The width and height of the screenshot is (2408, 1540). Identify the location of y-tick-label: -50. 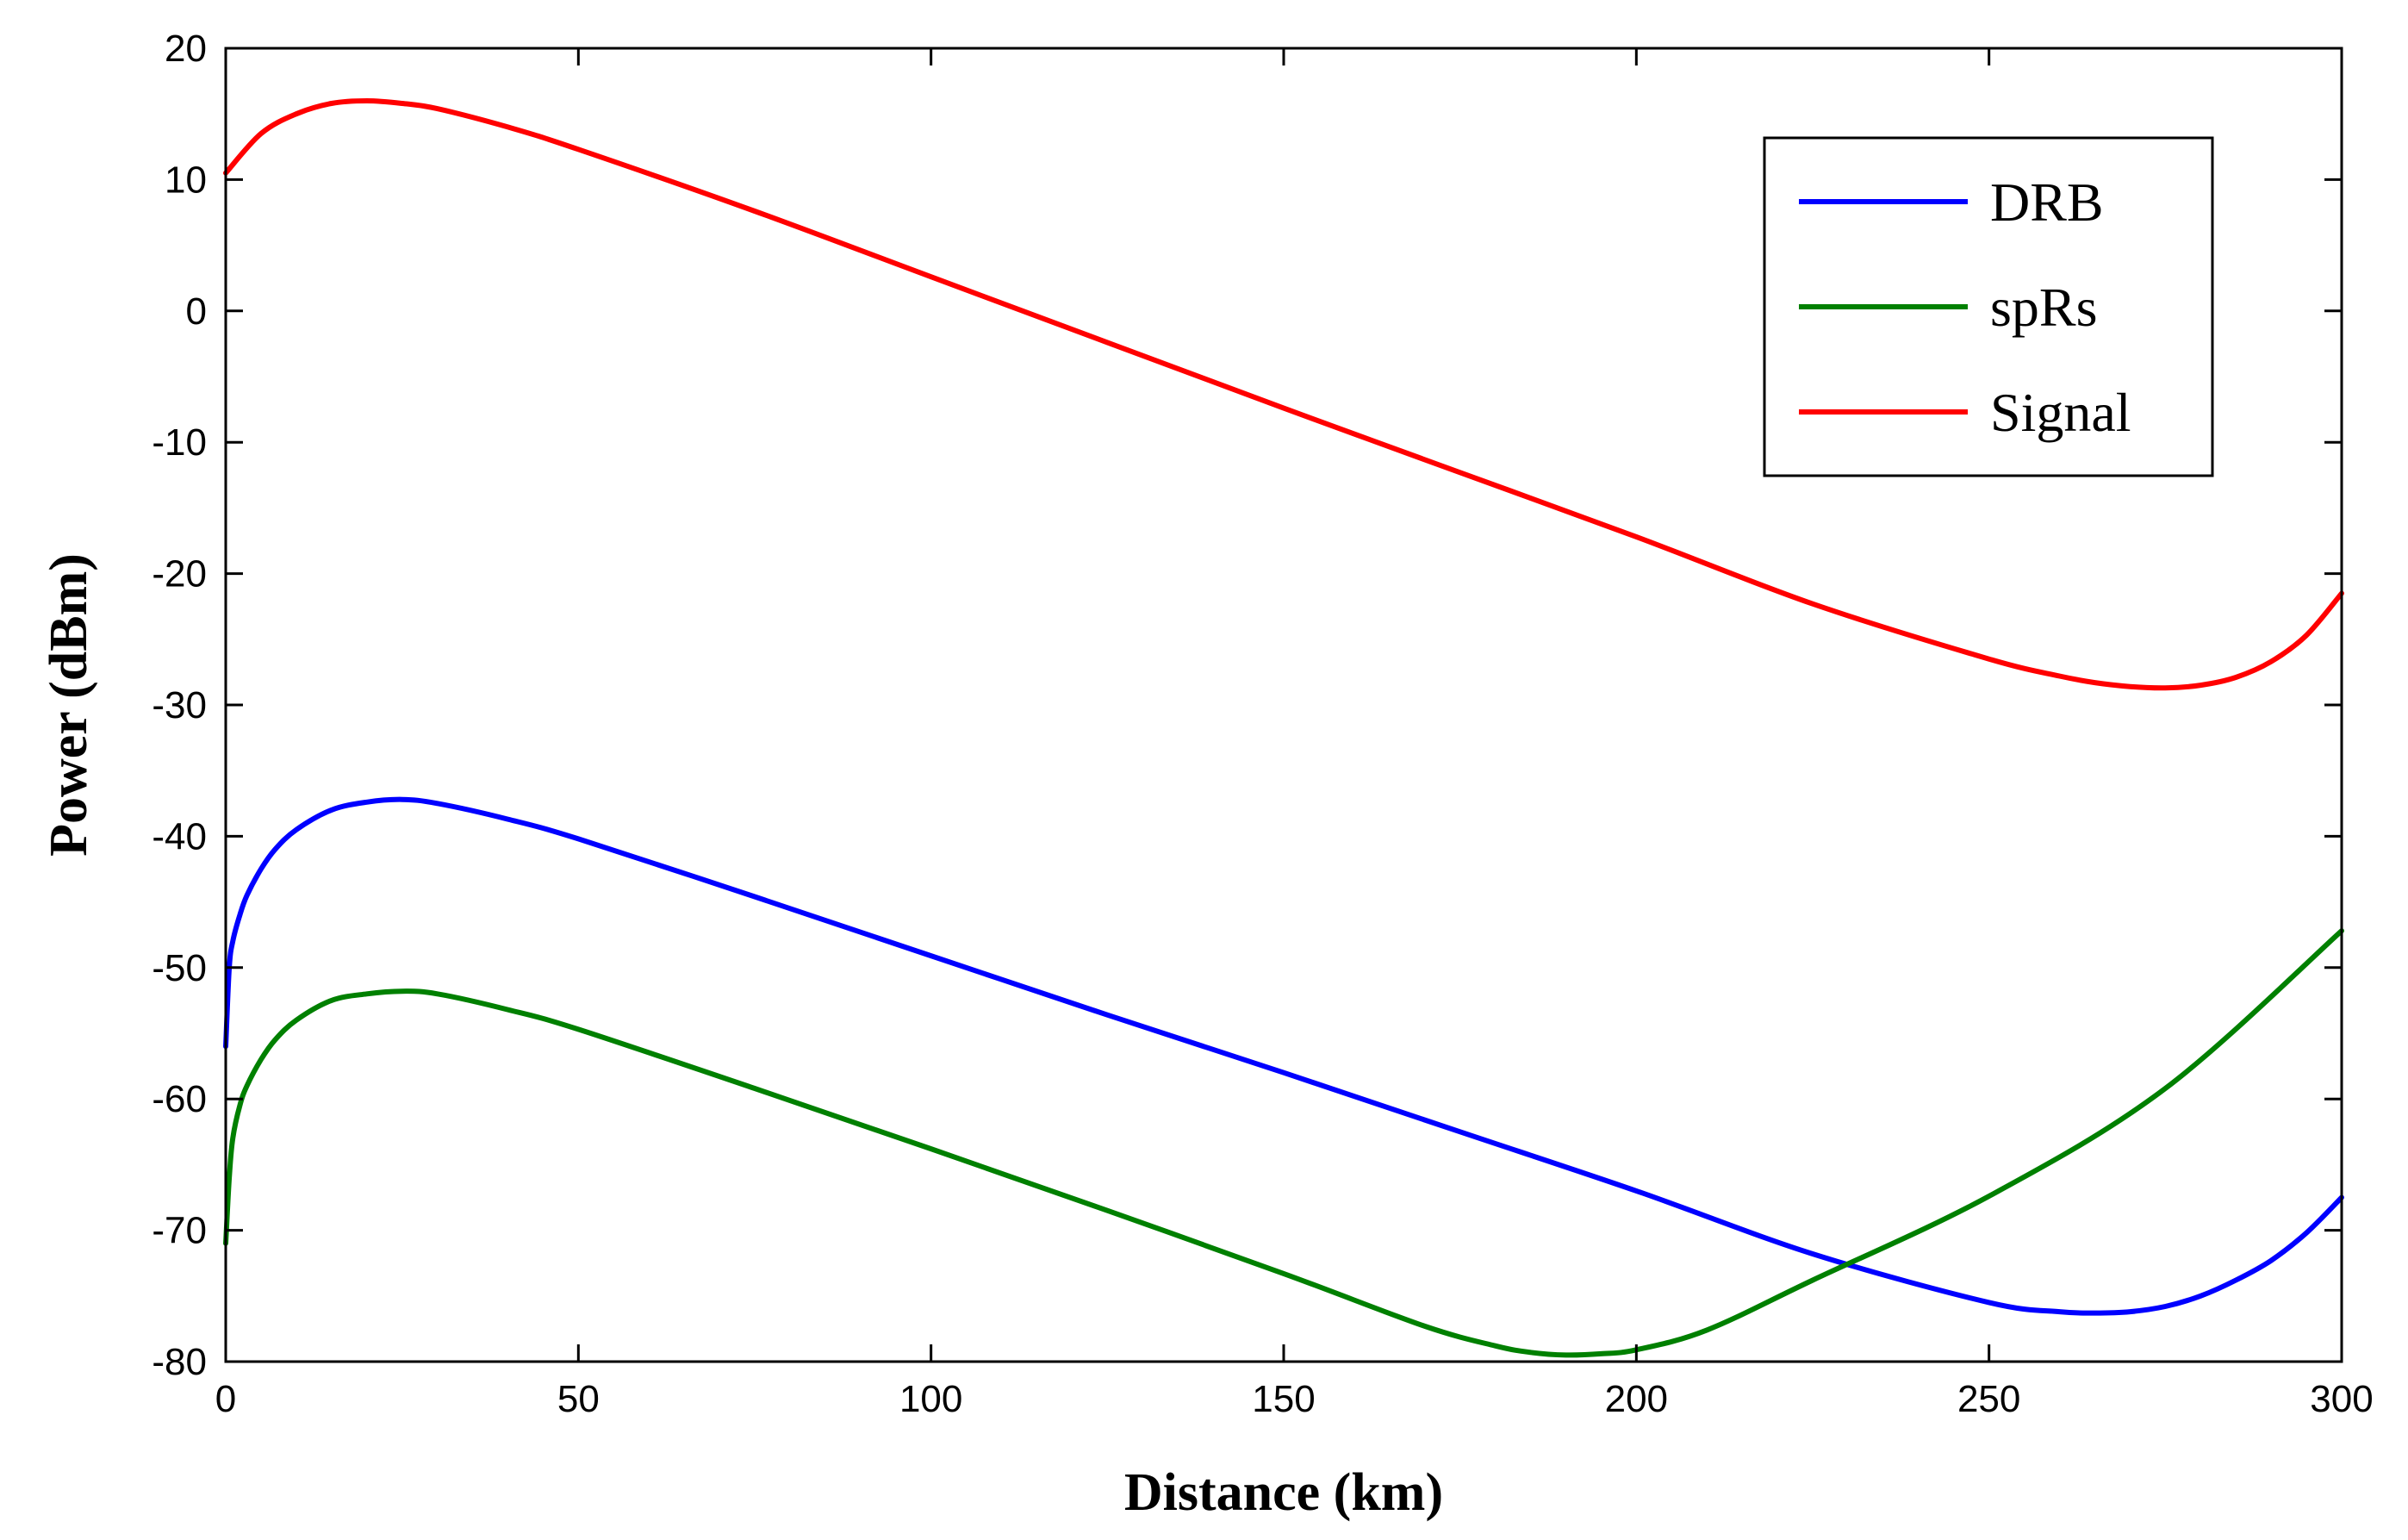
(180, 968).